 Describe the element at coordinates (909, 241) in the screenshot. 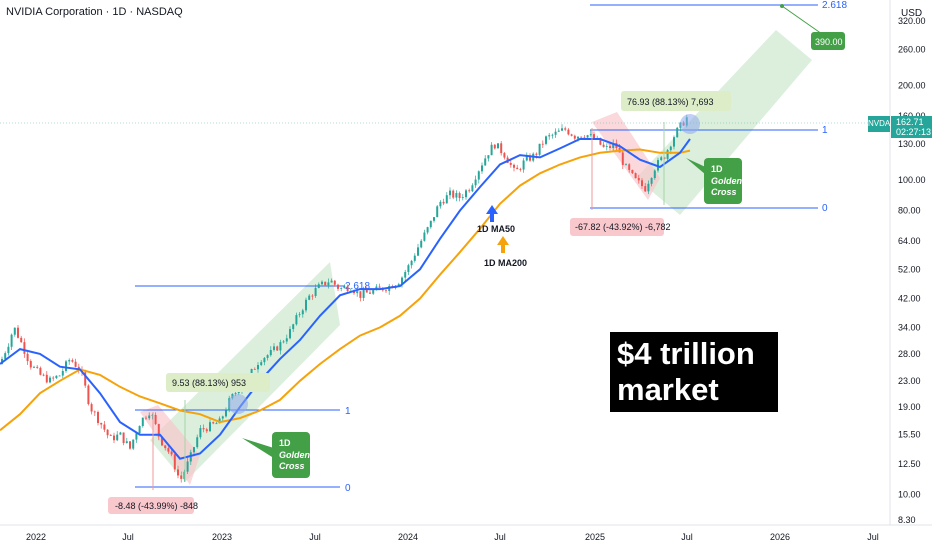

I see `price-tick-7: 64.00` at that location.